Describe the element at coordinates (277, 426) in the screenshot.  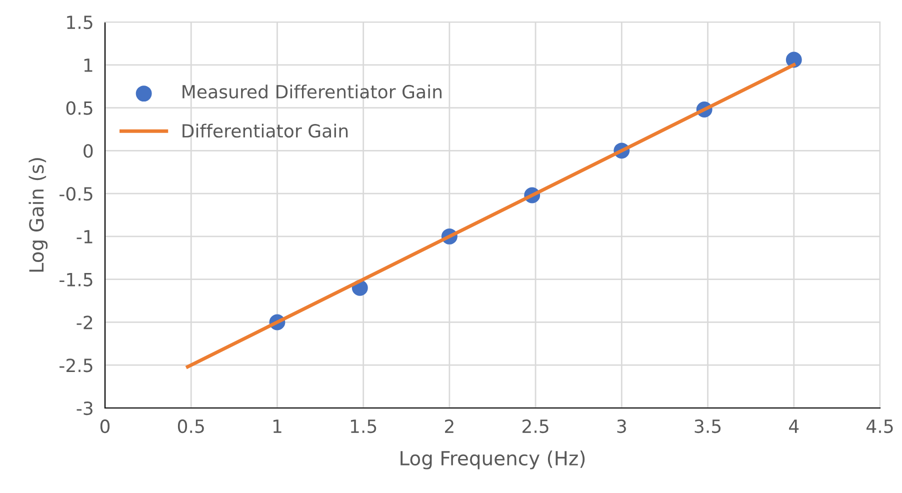
I see `x-tick-label: 1` at that location.